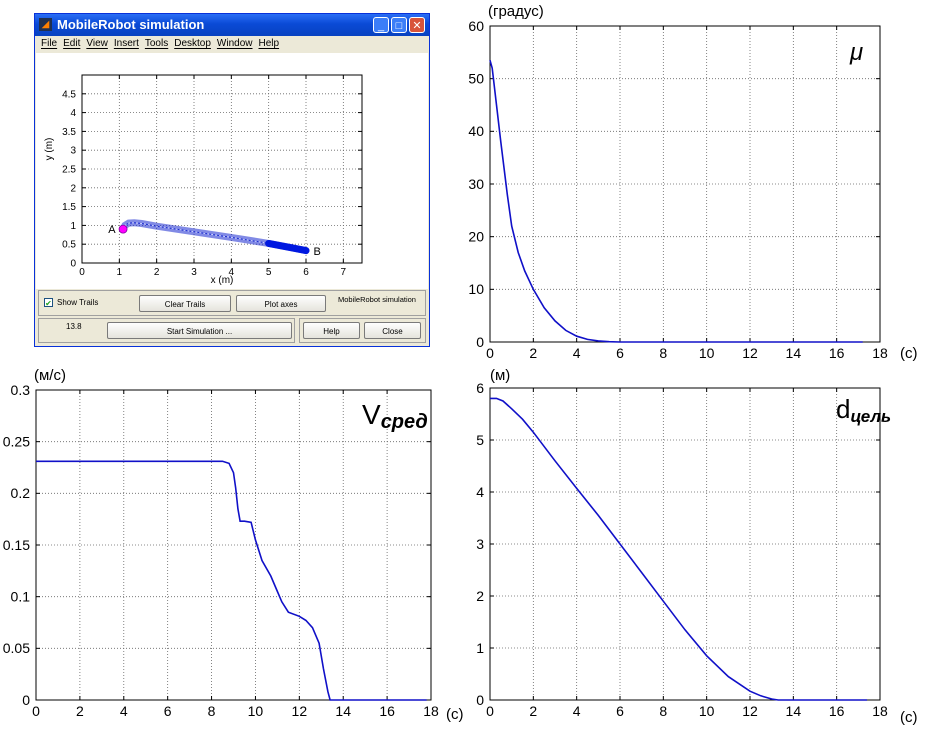 The width and height of the screenshot is (934, 741). I want to click on minimize-icon: _, so click(381, 26).